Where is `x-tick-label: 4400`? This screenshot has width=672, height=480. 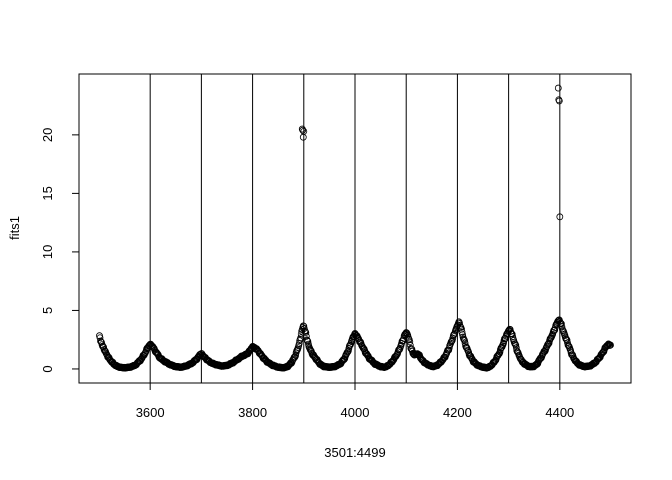 x-tick-label: 4400 is located at coordinates (559, 412).